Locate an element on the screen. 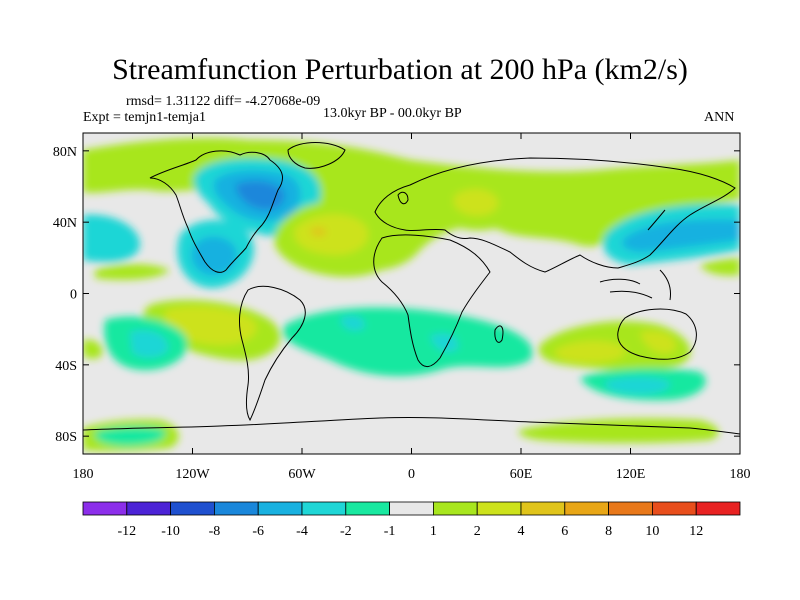 The width and height of the screenshot is (800, 600). colorbar-level-label: -10 is located at coordinates (170, 531).